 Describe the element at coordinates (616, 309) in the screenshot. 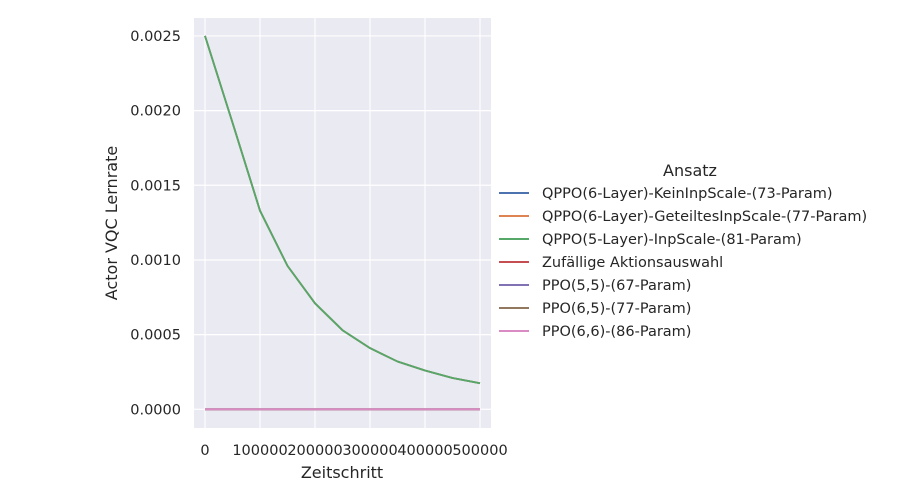

I see `legend-entry-5: PPO(6,5)-(77-Param)` at that location.